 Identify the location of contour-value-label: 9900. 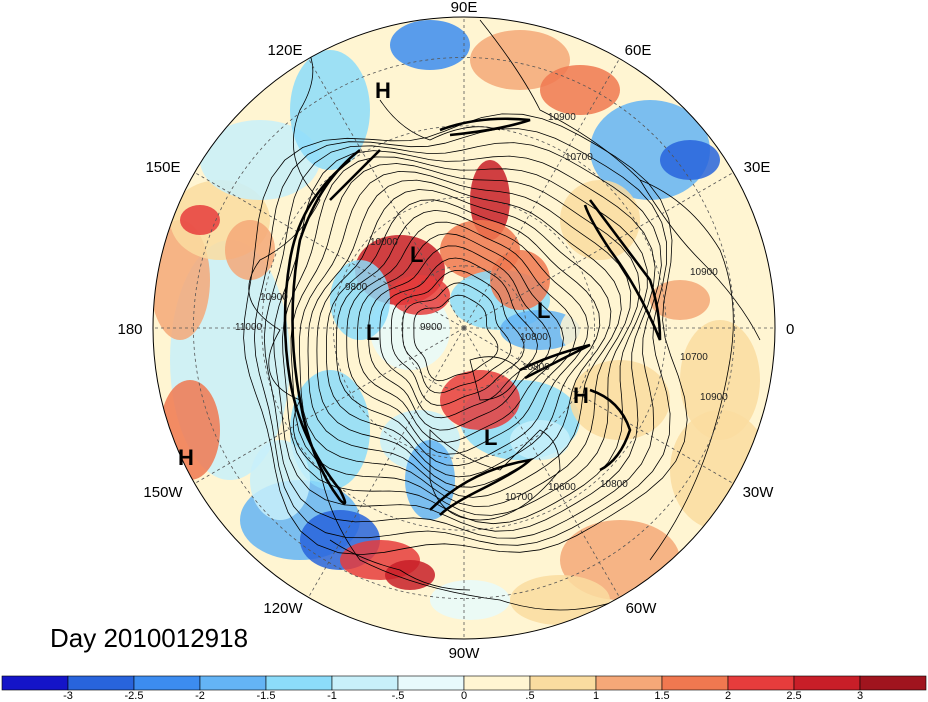
(431, 327).